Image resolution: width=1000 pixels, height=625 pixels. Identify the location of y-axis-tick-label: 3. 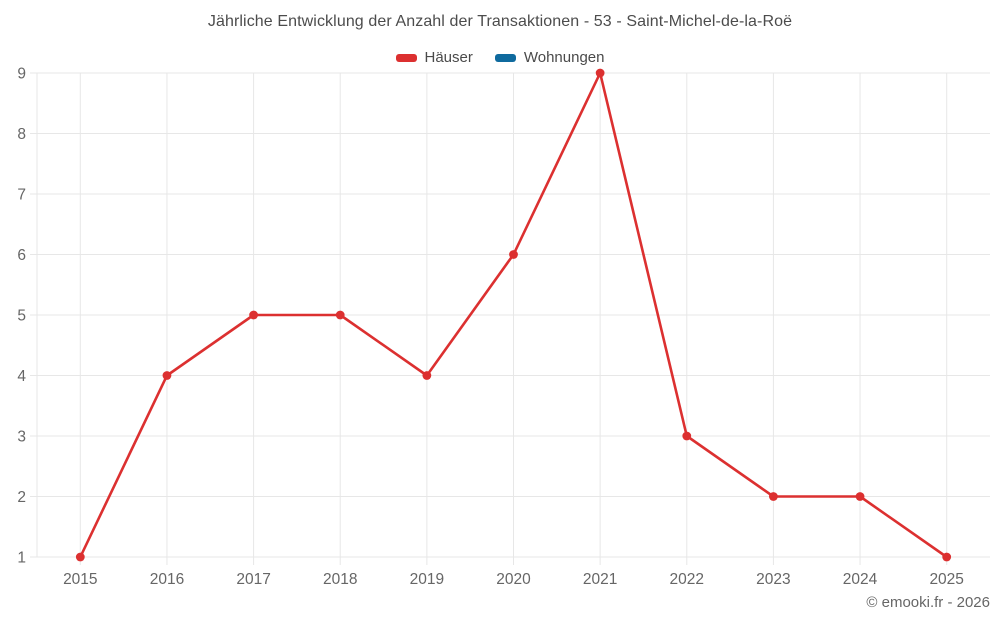
(21, 437).